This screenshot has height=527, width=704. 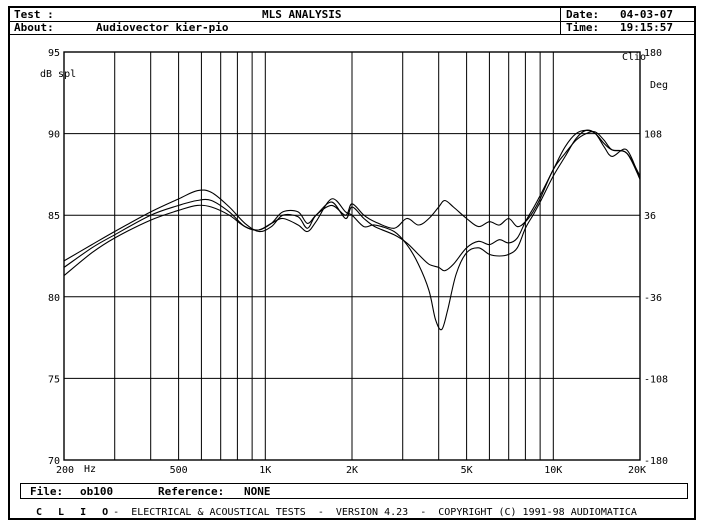 What do you see at coordinates (656, 461) in the screenshot?
I see `y2-tick-label: -180` at bounding box center [656, 461].